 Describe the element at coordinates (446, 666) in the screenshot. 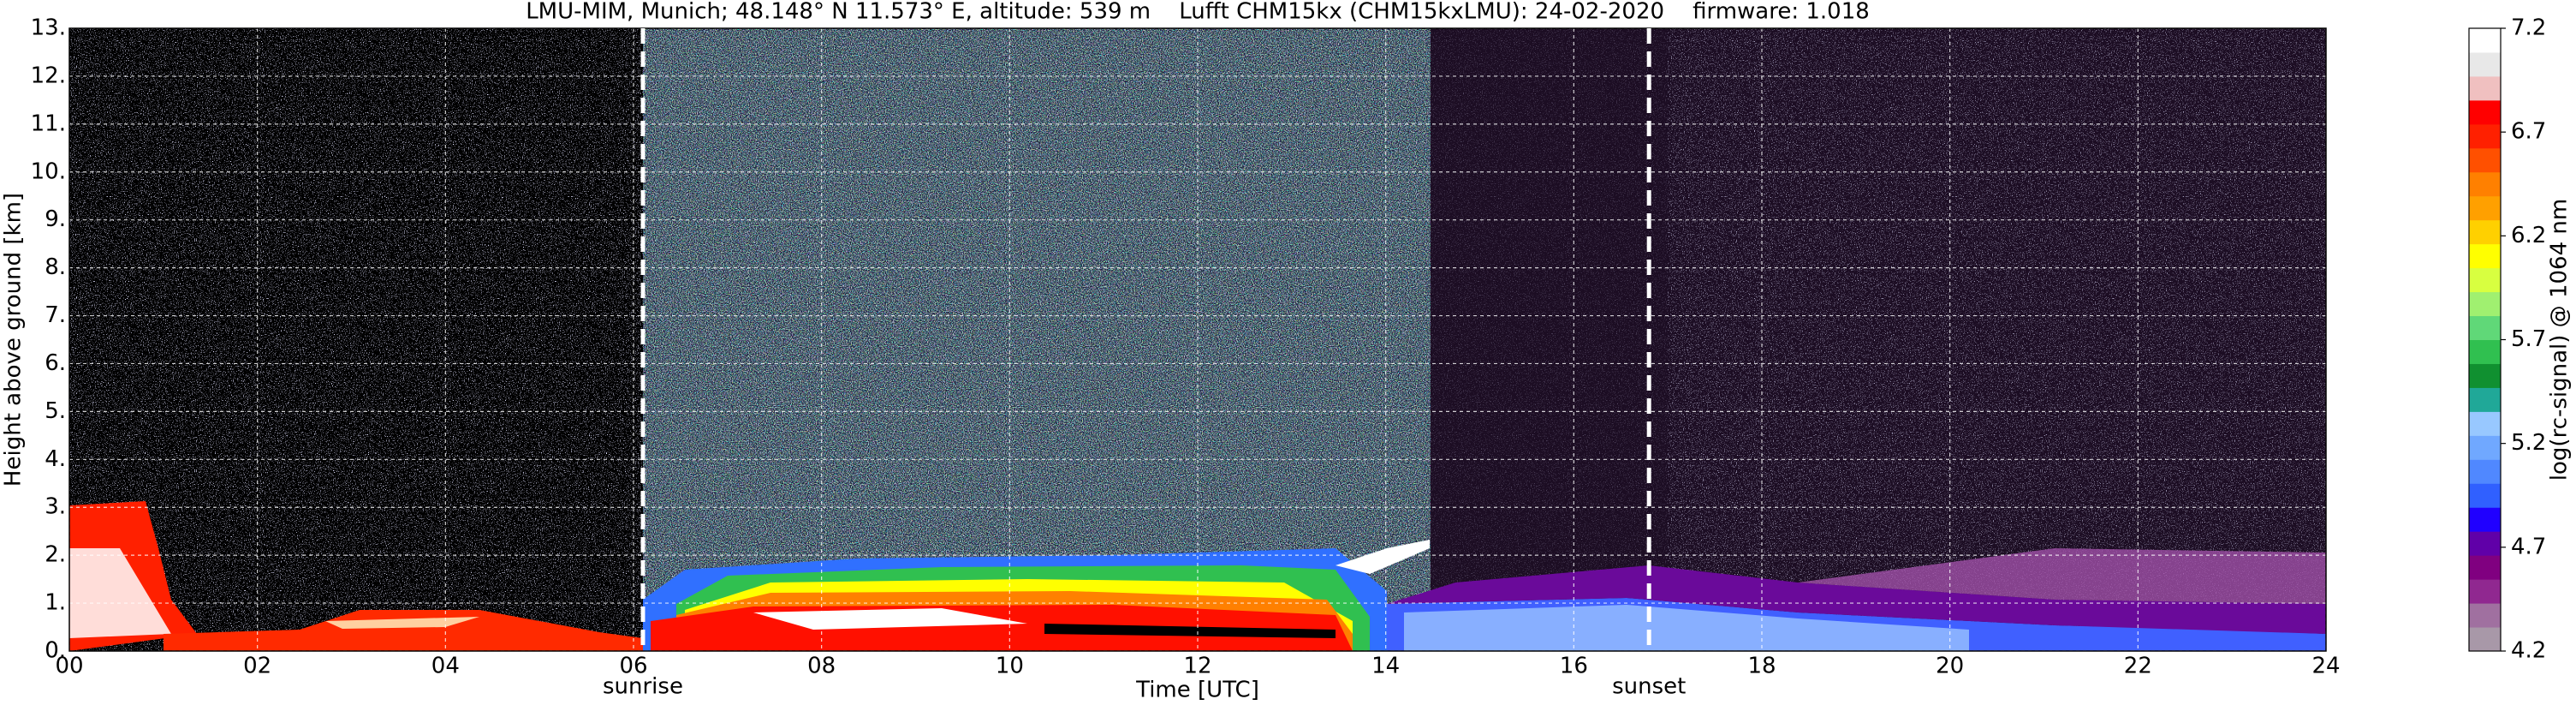

I see `x-tick-label: 04` at that location.